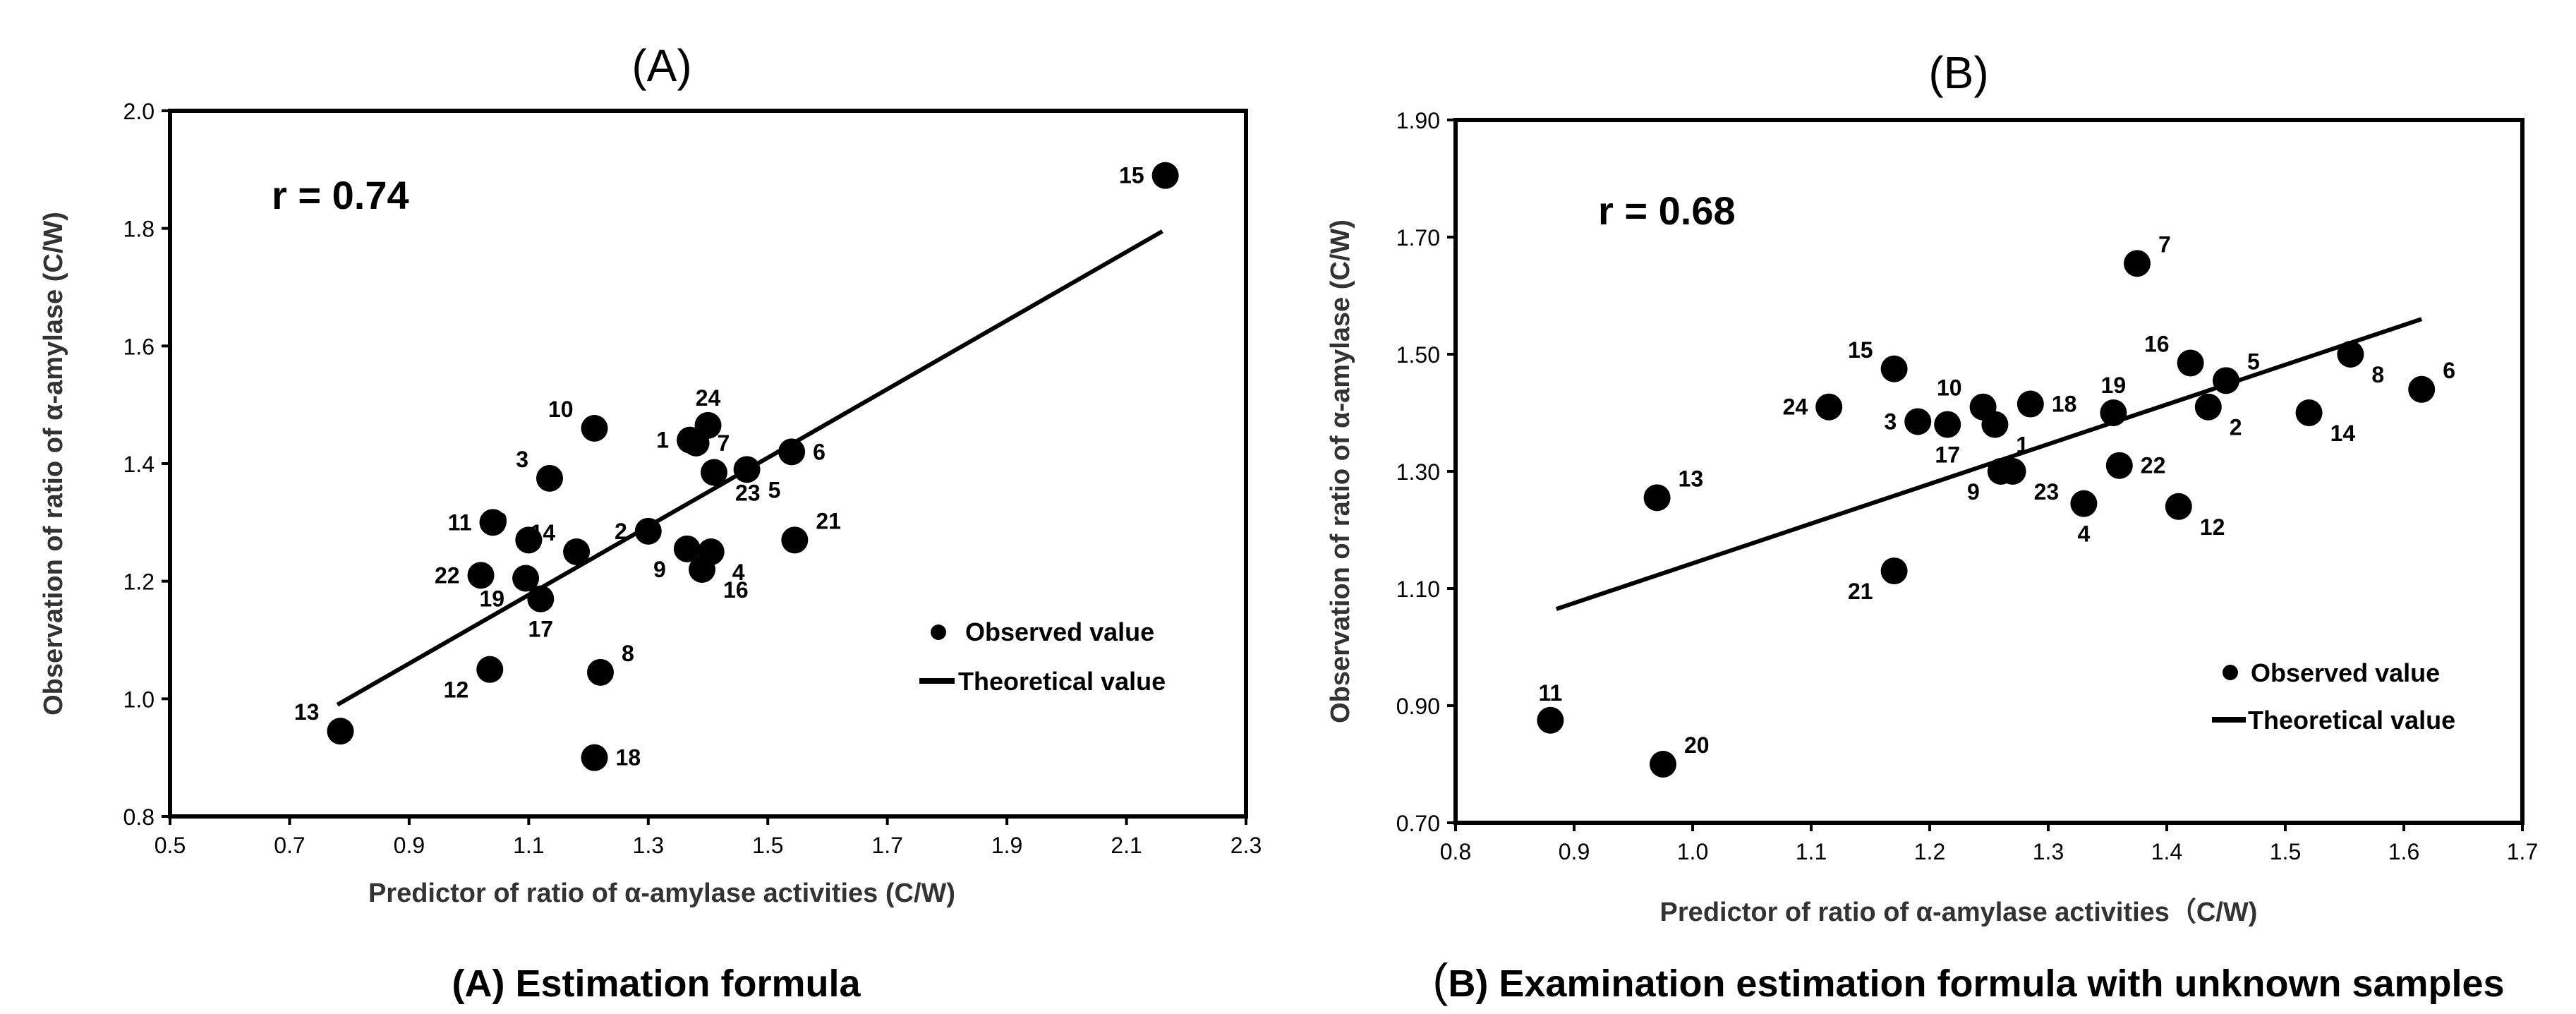 The width and height of the screenshot is (2576, 1014). What do you see at coordinates (139, 582) in the screenshot?
I see `panel-a-y-tick-label: 1.2` at bounding box center [139, 582].